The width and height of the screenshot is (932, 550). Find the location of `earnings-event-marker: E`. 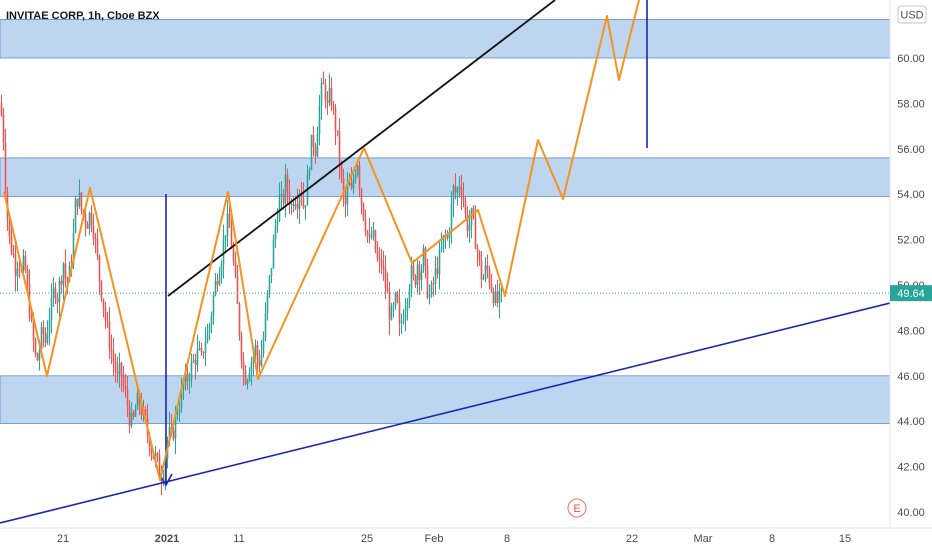

earnings-event-marker: E is located at coordinates (577, 508).